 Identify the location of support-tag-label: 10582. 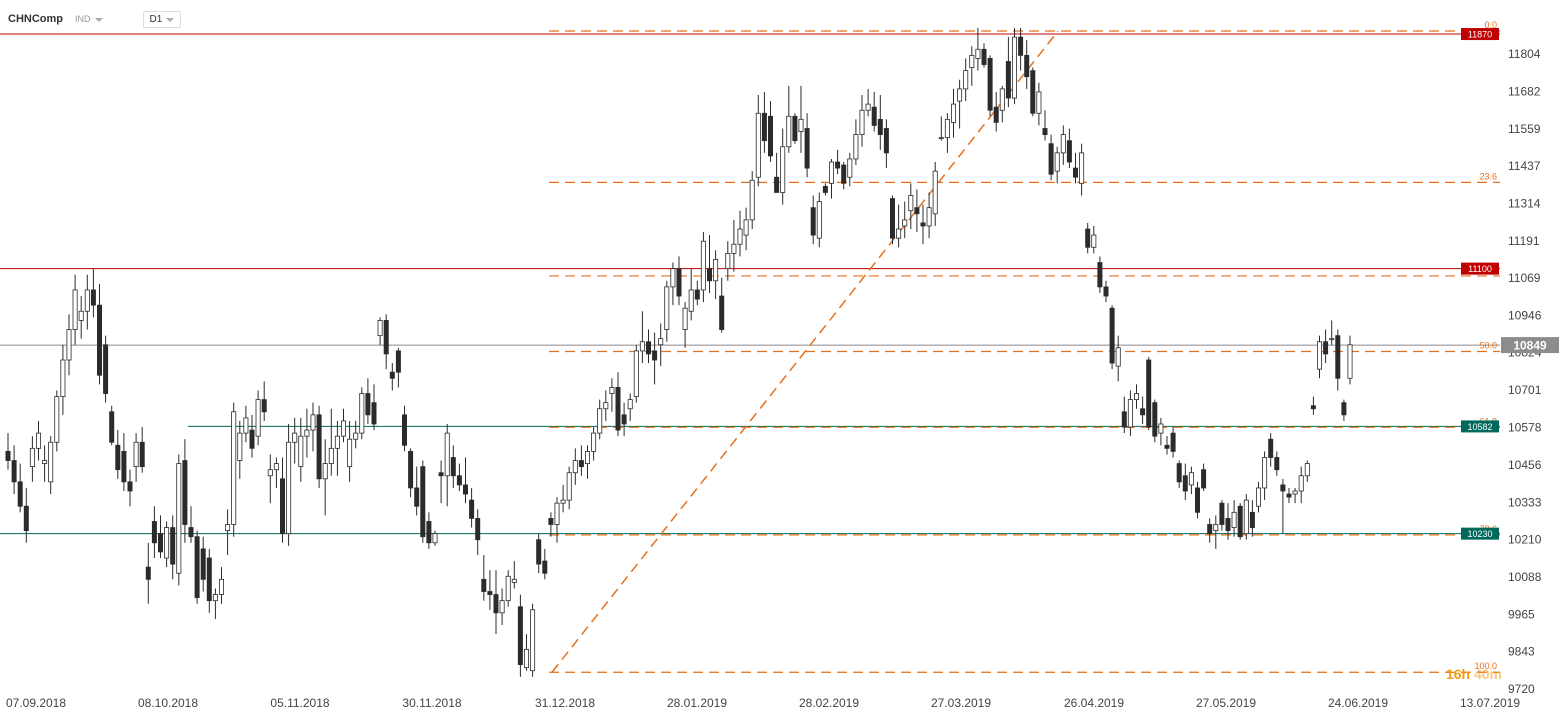
(1479, 427).